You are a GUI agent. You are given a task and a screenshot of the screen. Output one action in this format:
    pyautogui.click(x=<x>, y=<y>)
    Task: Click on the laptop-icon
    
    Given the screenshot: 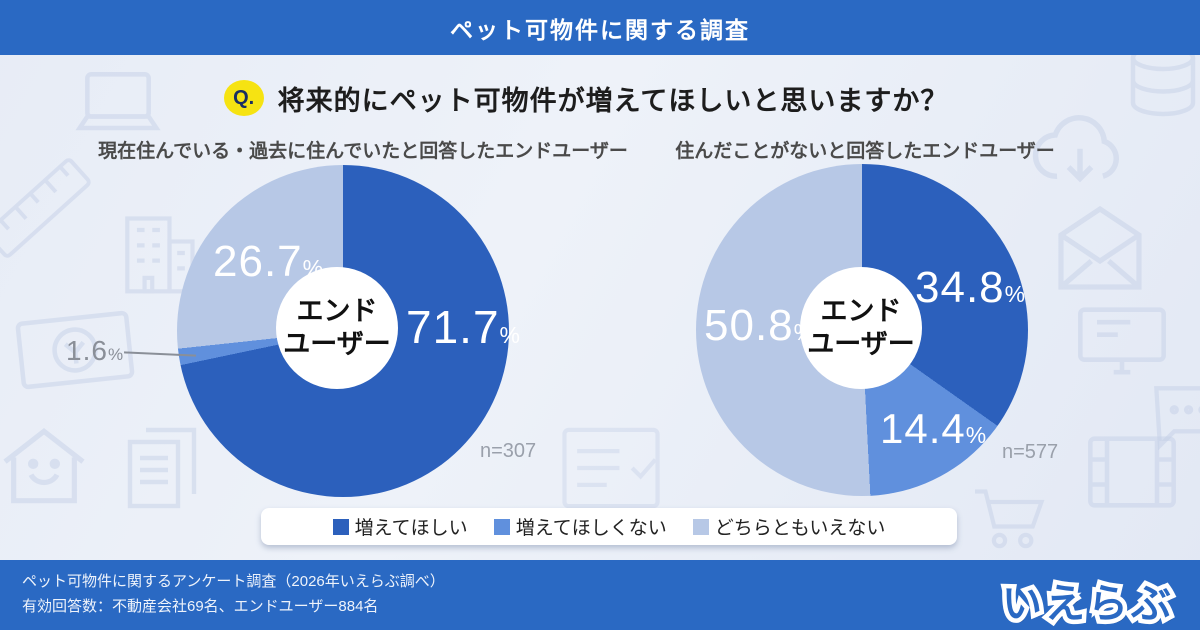 What is the action you would take?
    pyautogui.click(x=118, y=101)
    